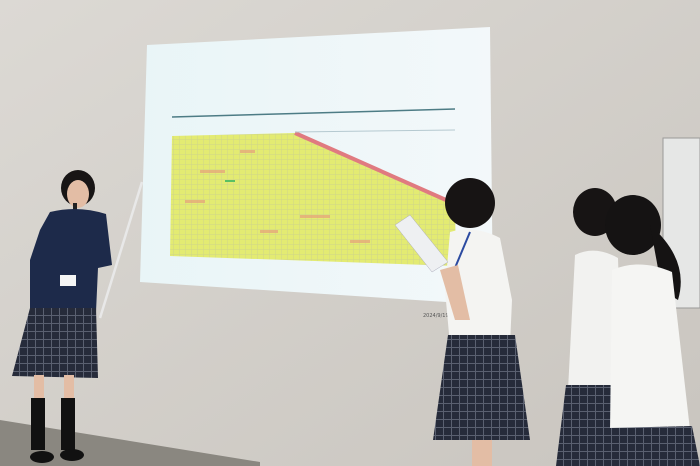 The height and width of the screenshot is (466, 700). What do you see at coordinates (313, 113) in the screenshot?
I see `slide-title-rule` at bounding box center [313, 113].